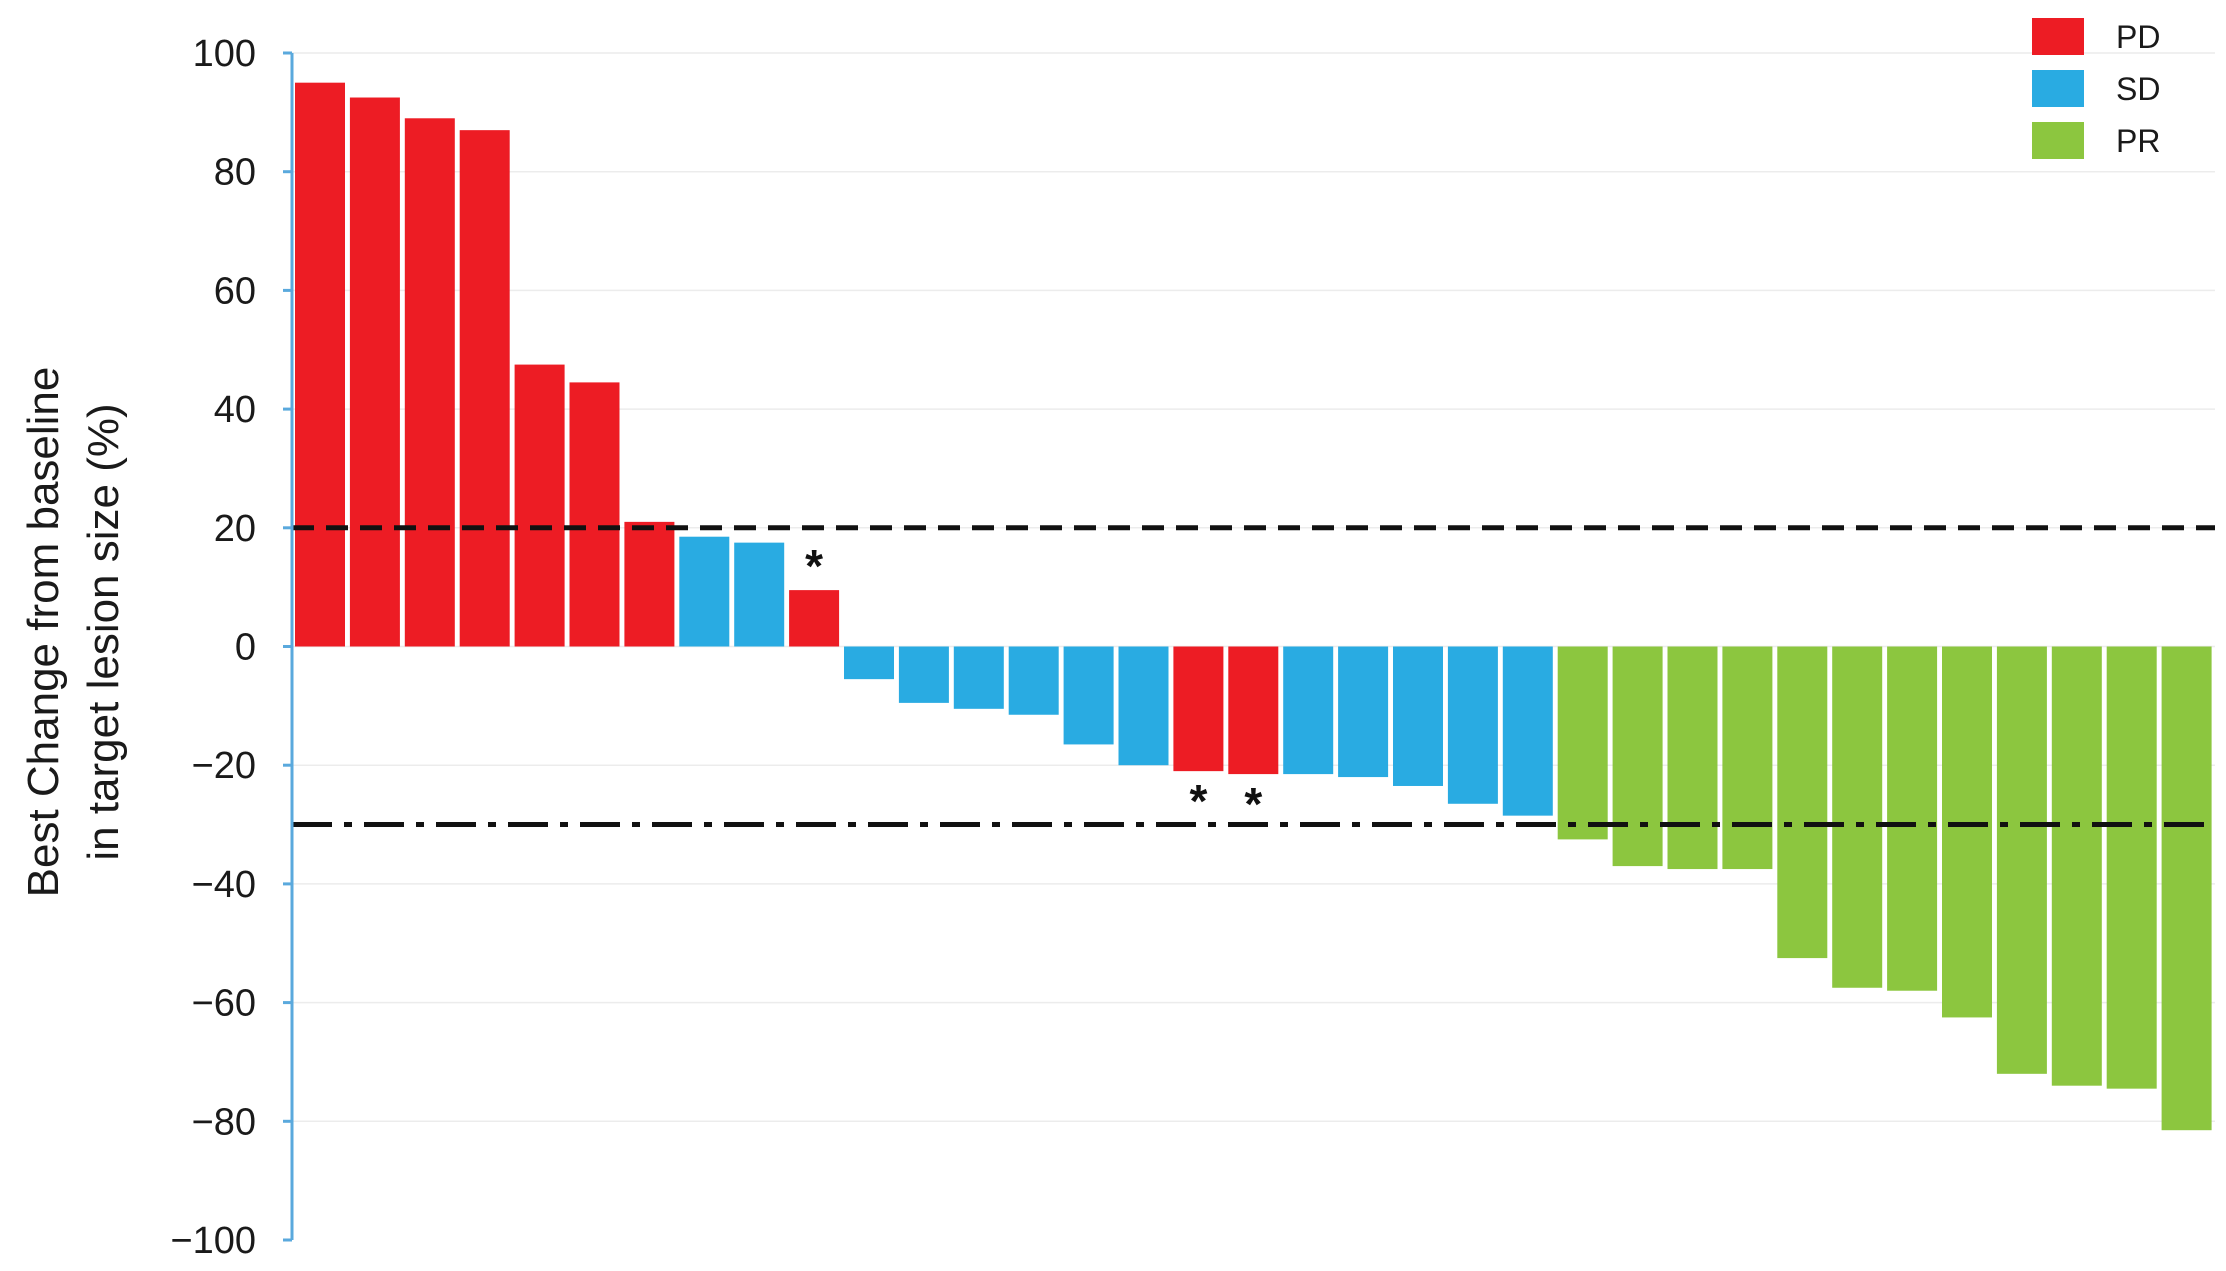 The height and width of the screenshot is (1271, 2226). What do you see at coordinates (235, 410) in the screenshot?
I see `y-tick-label-3: 40` at bounding box center [235, 410].